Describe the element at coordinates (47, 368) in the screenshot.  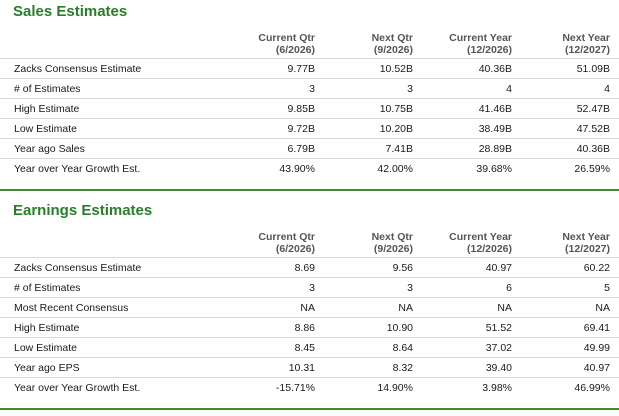
I see `row-label: Year ago EPS` at that location.